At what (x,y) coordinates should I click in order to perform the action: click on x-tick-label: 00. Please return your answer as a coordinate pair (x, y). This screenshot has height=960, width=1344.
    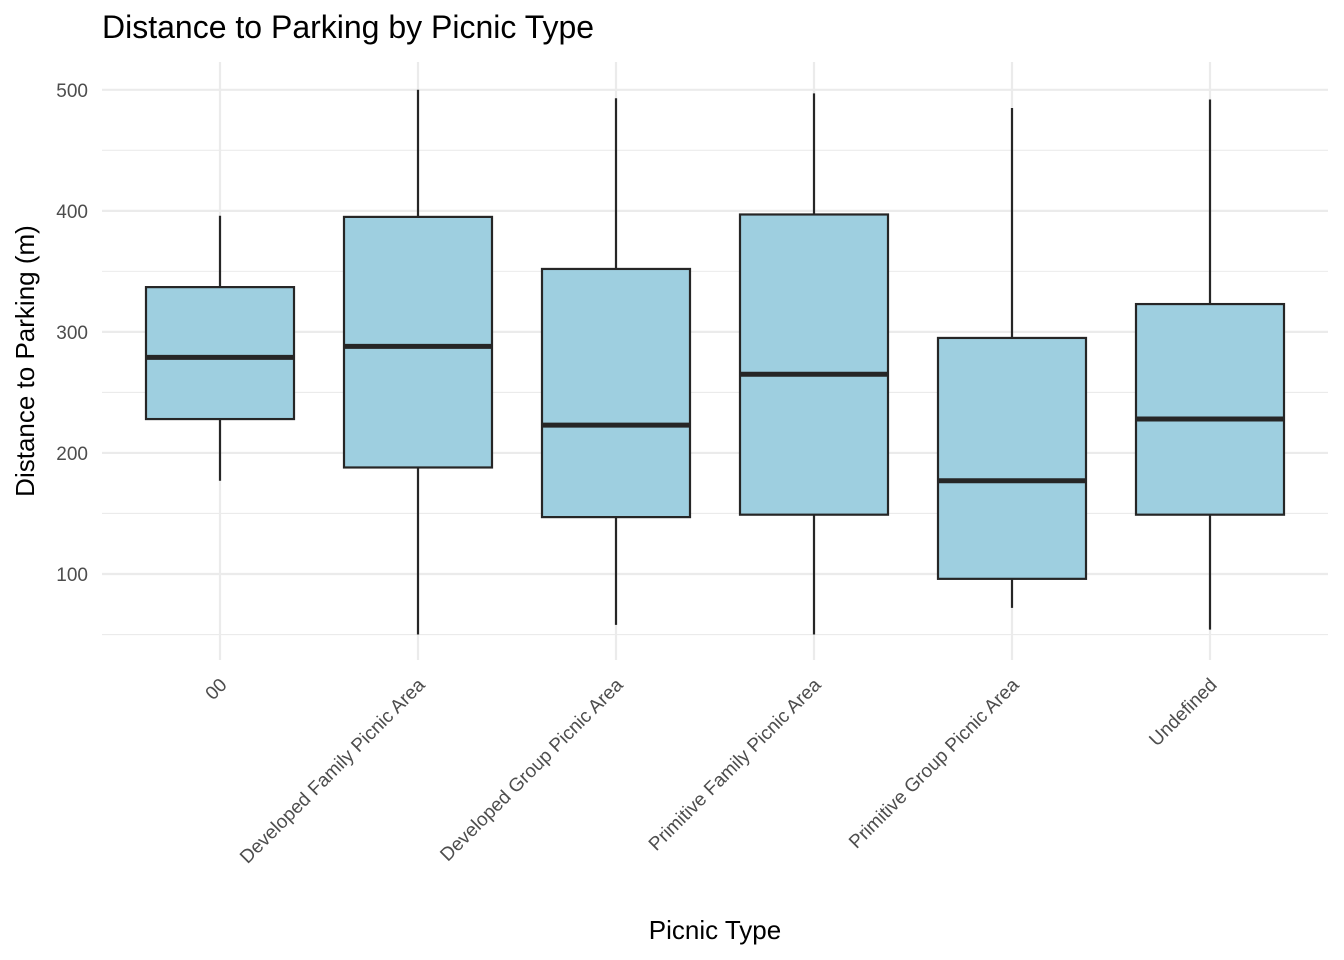
    Looking at the image, I should click on (217, 690).